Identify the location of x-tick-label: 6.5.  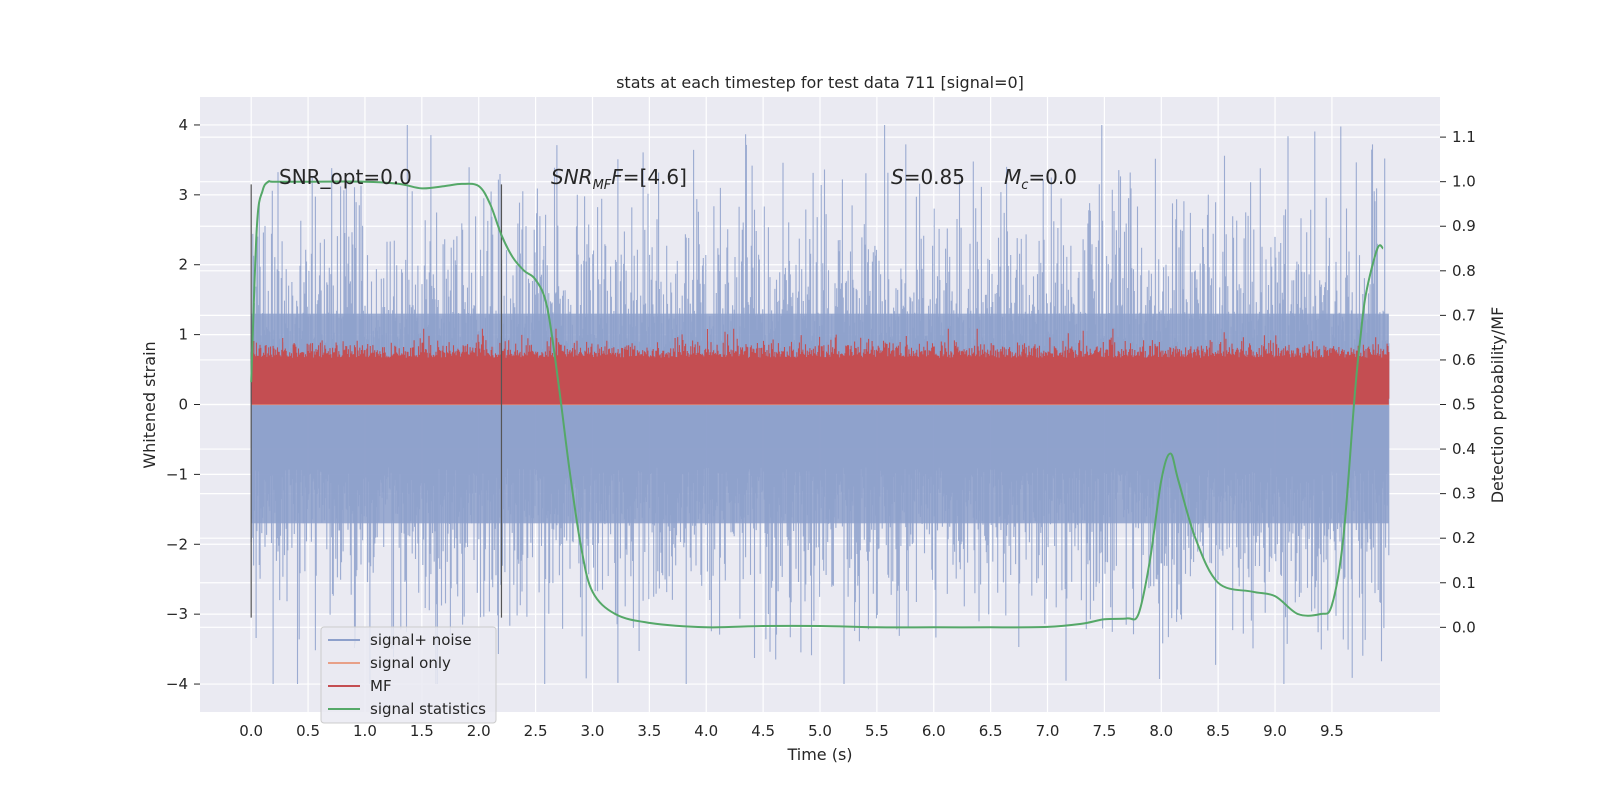
(991, 731).